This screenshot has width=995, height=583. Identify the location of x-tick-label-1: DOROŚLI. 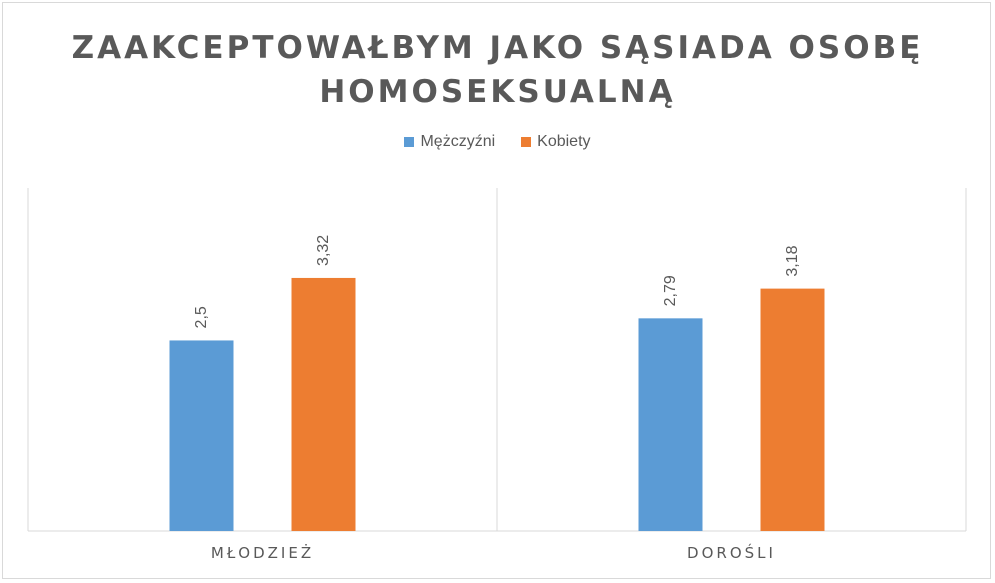
(731, 552).